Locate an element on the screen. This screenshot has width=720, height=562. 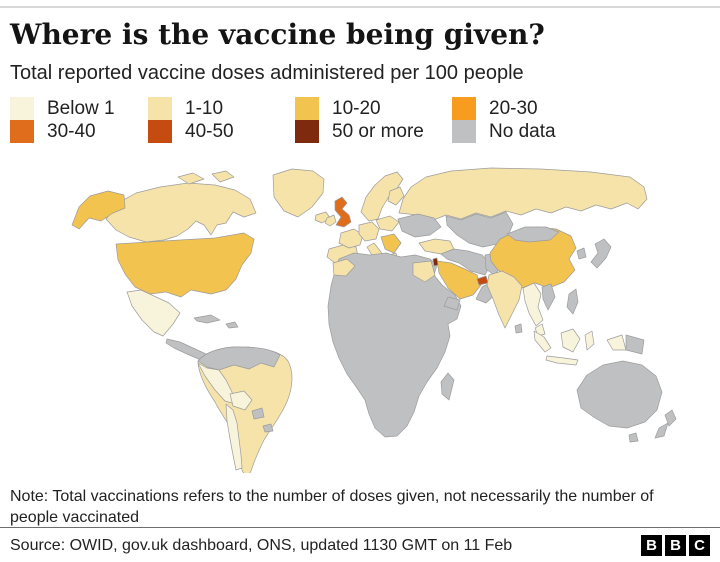
map-region-russia is located at coordinates (523, 194).